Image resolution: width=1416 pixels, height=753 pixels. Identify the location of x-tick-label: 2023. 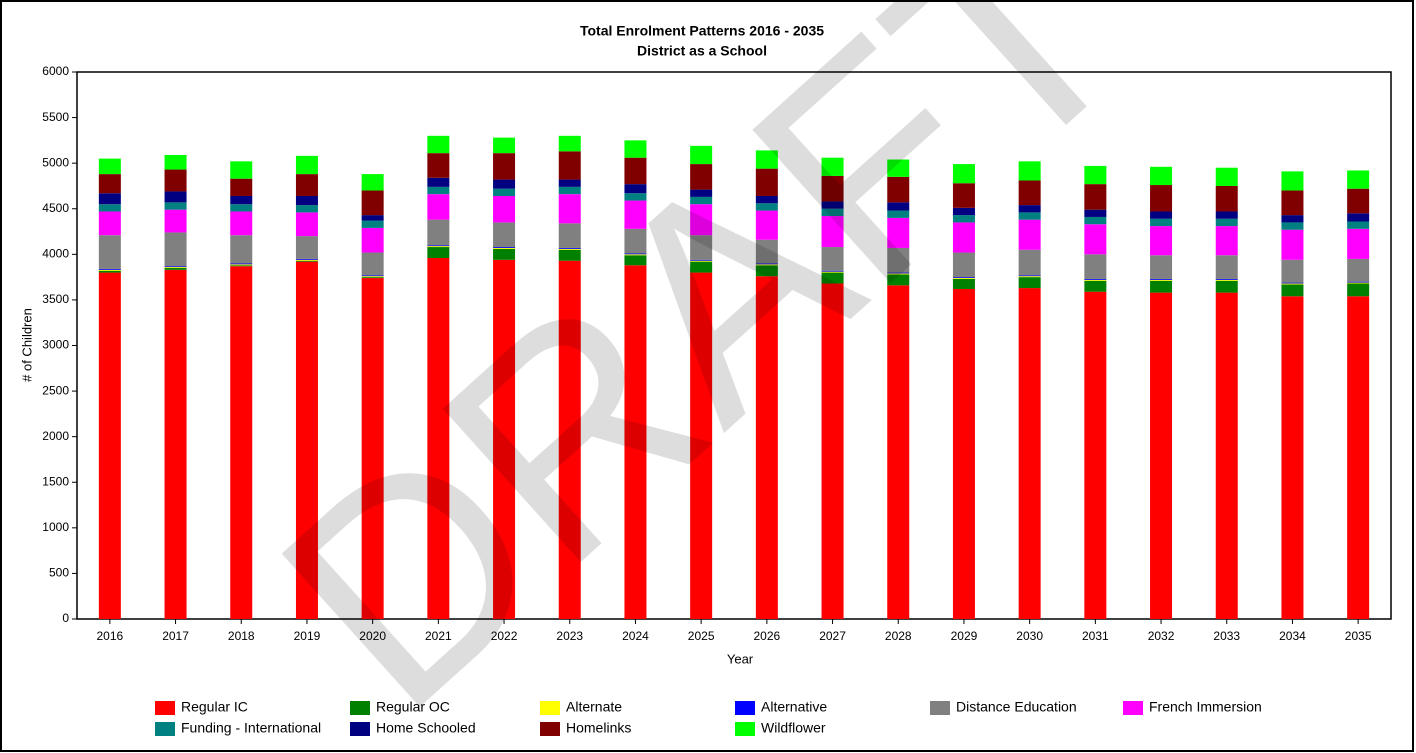
(569, 636).